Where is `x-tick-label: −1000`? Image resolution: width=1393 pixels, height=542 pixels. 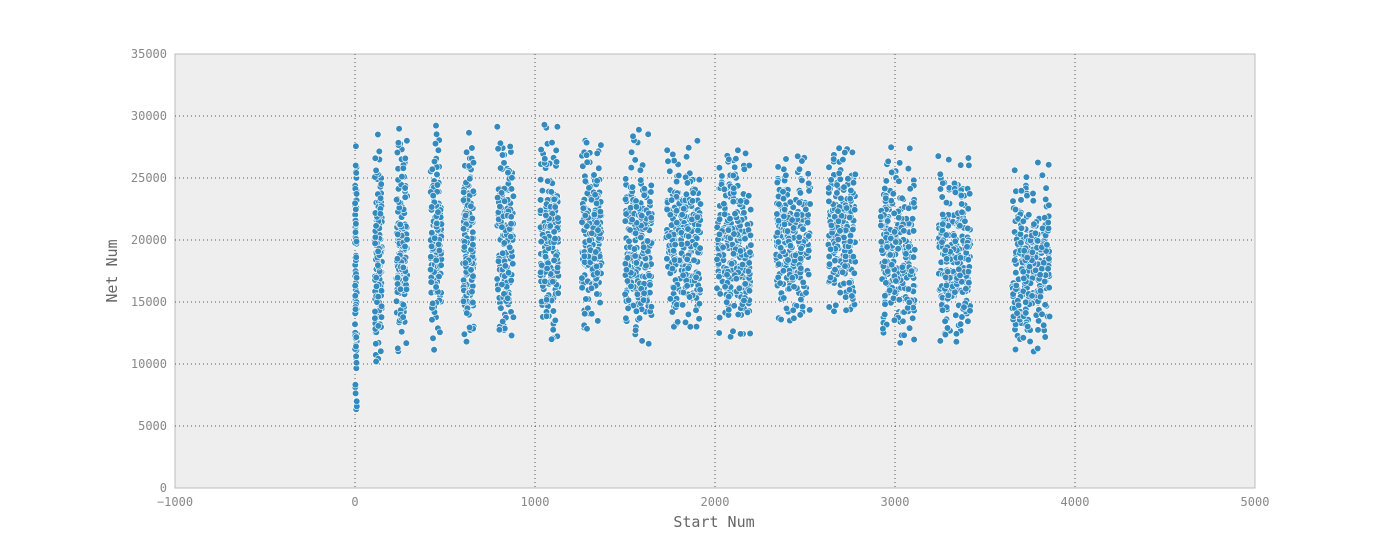
x-tick-label: −1000 is located at coordinates (175, 502).